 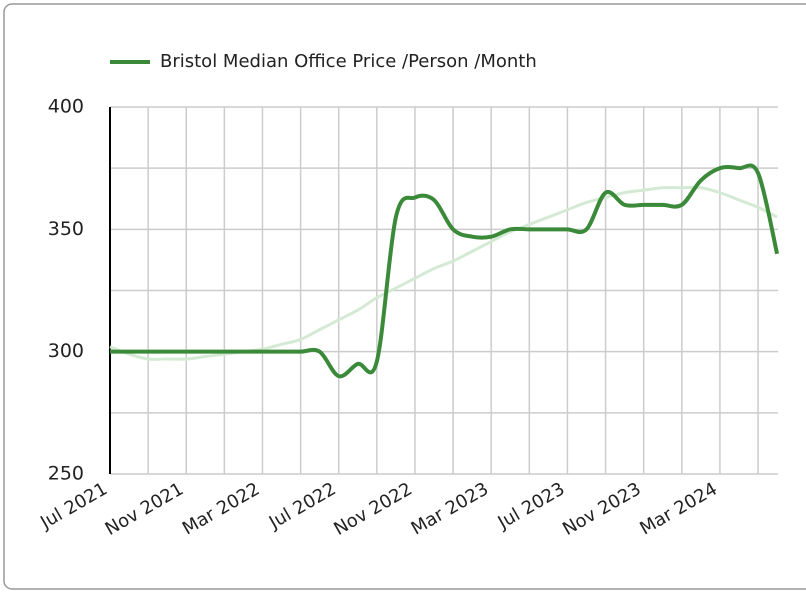 What do you see at coordinates (66, 474) in the screenshot?
I see `y-tick-label: 250` at bounding box center [66, 474].